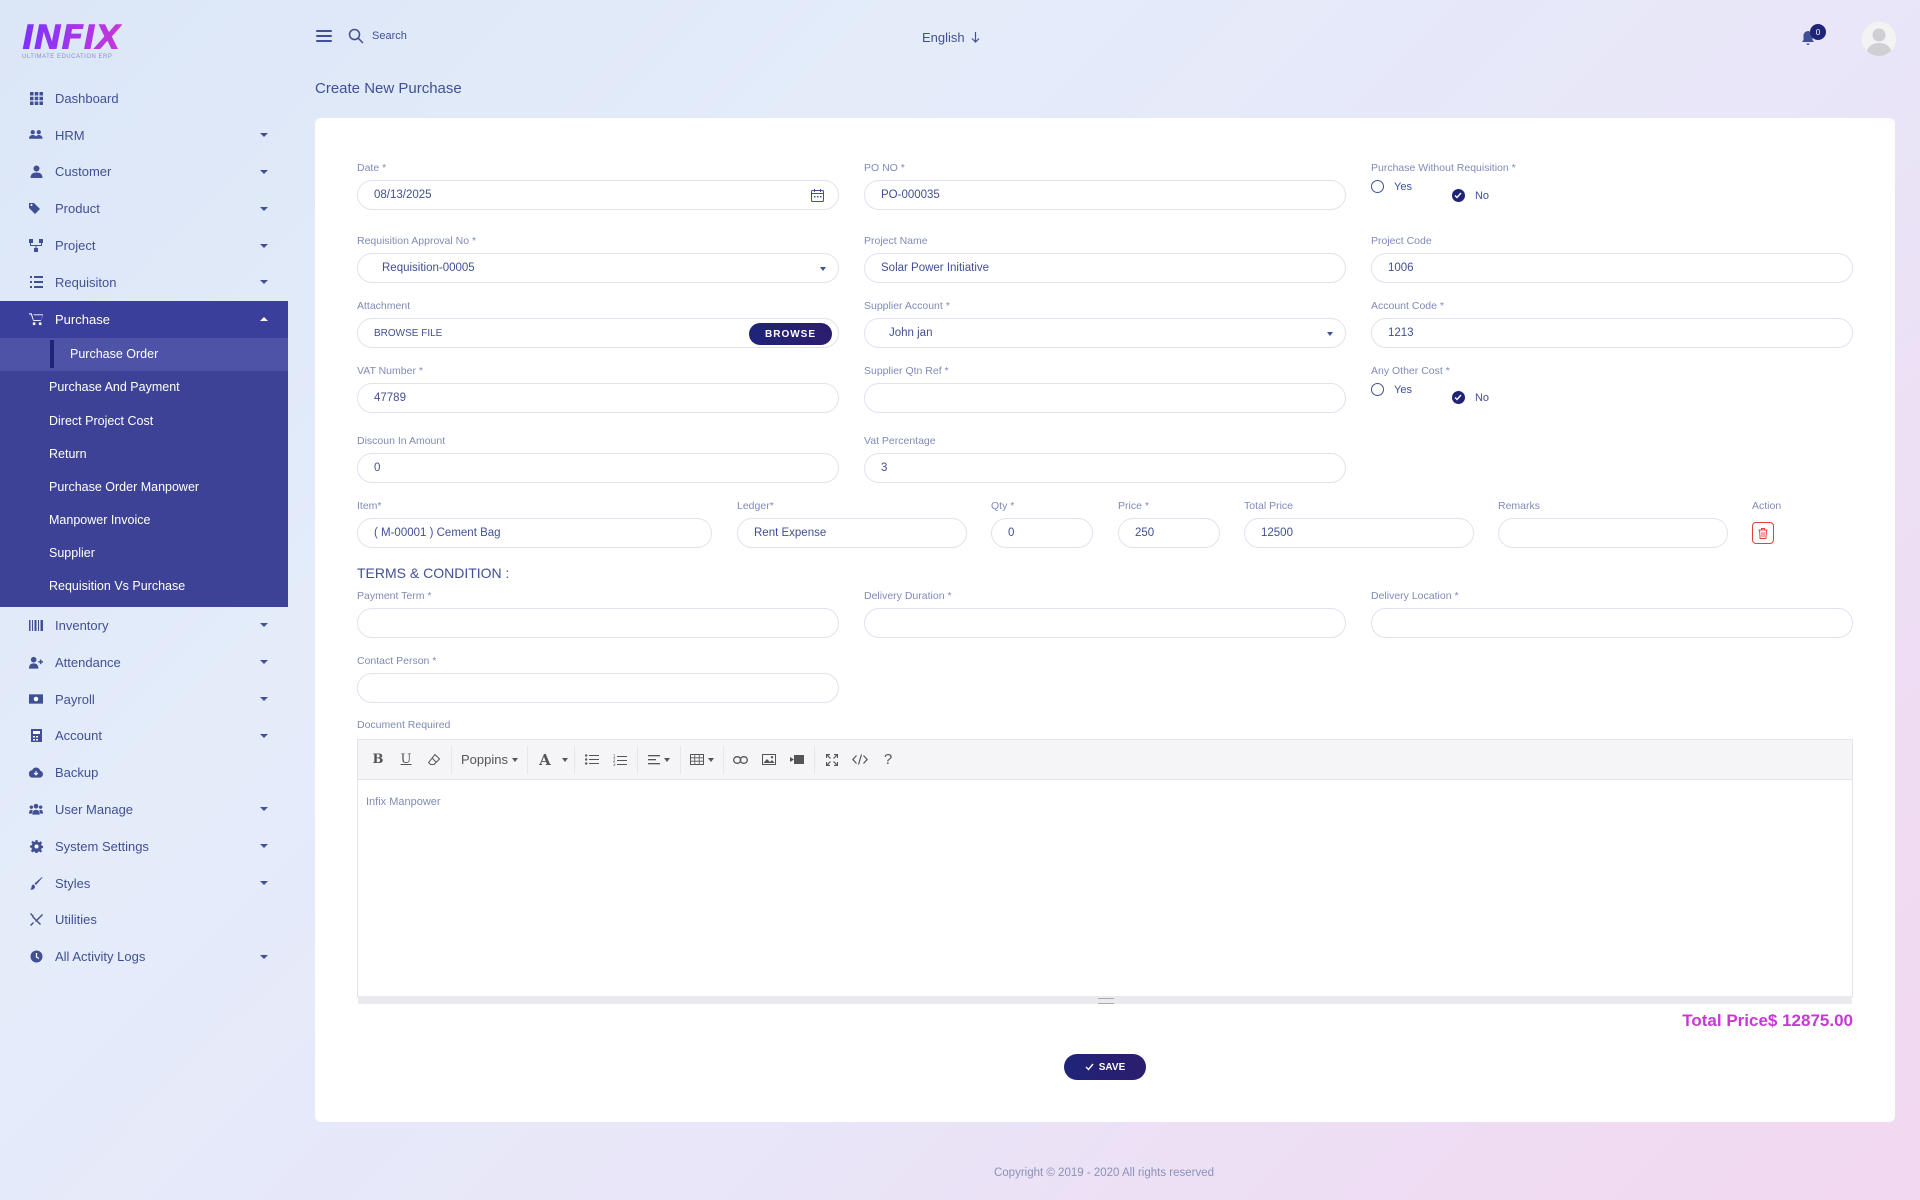  What do you see at coordinates (144, 883) in the screenshot?
I see `sidebar-item-styles: Styles` at bounding box center [144, 883].